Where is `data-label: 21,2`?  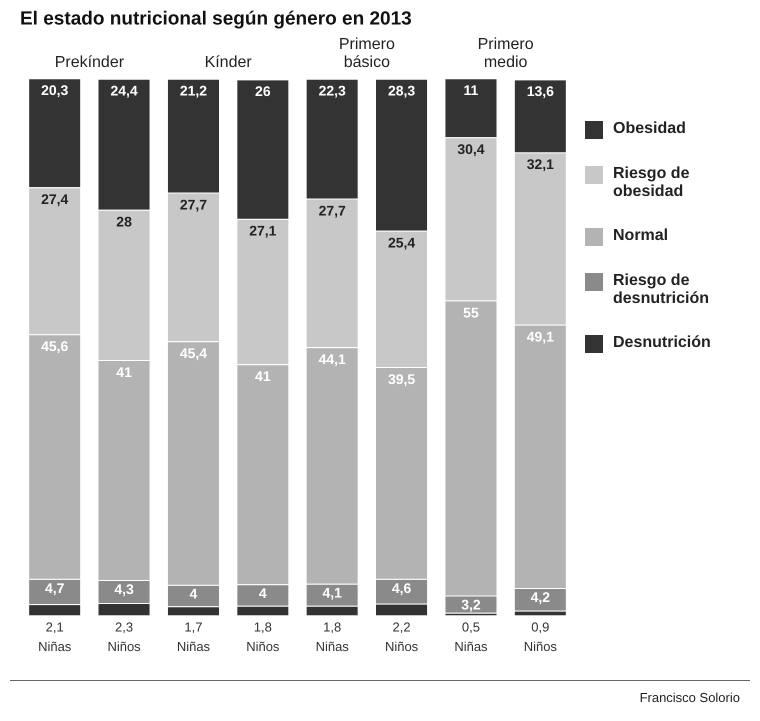 data-label: 21,2 is located at coordinates (194, 90).